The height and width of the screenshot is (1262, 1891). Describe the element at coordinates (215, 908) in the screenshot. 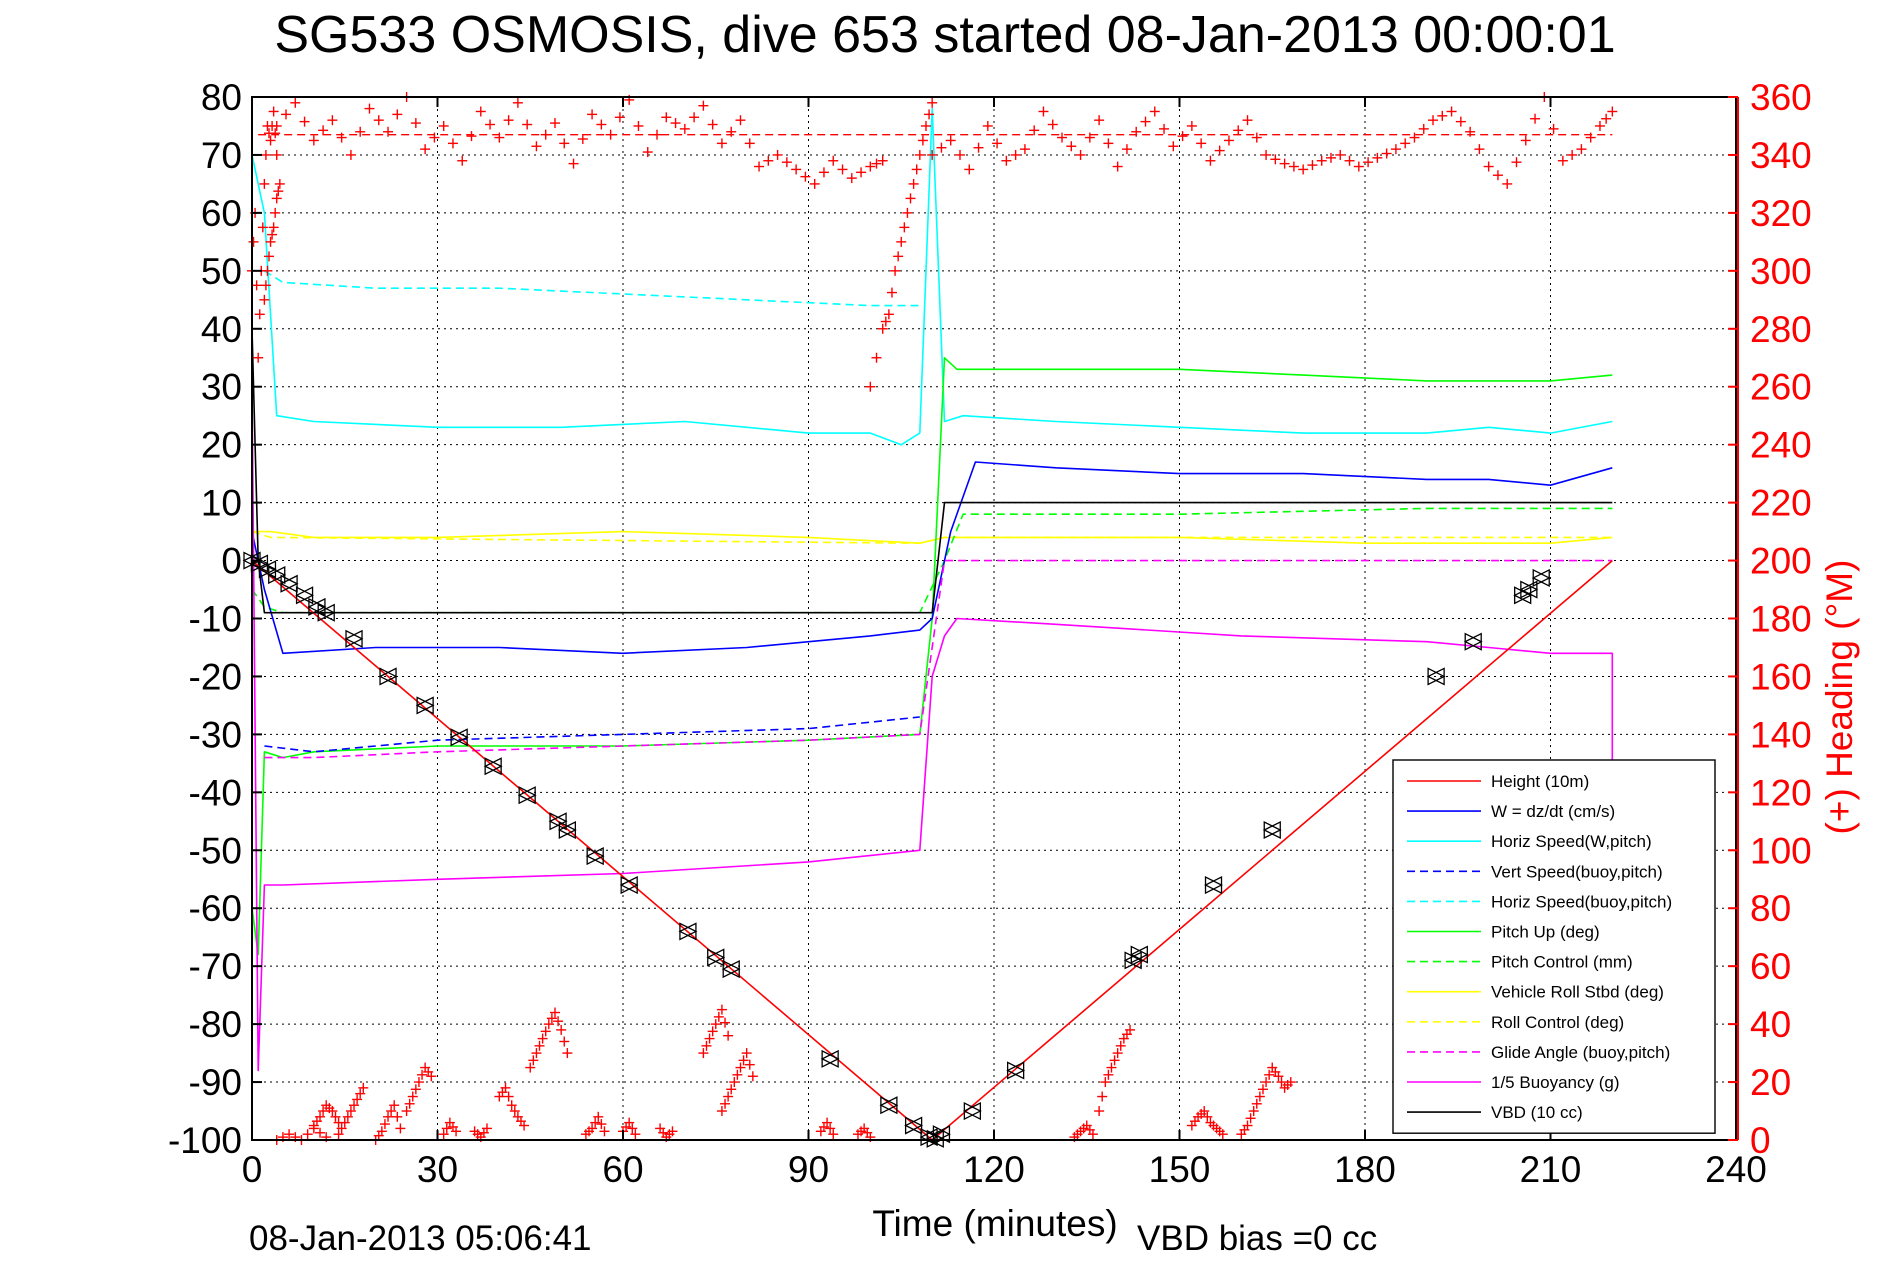

I see `y-tick-label: -60` at that location.